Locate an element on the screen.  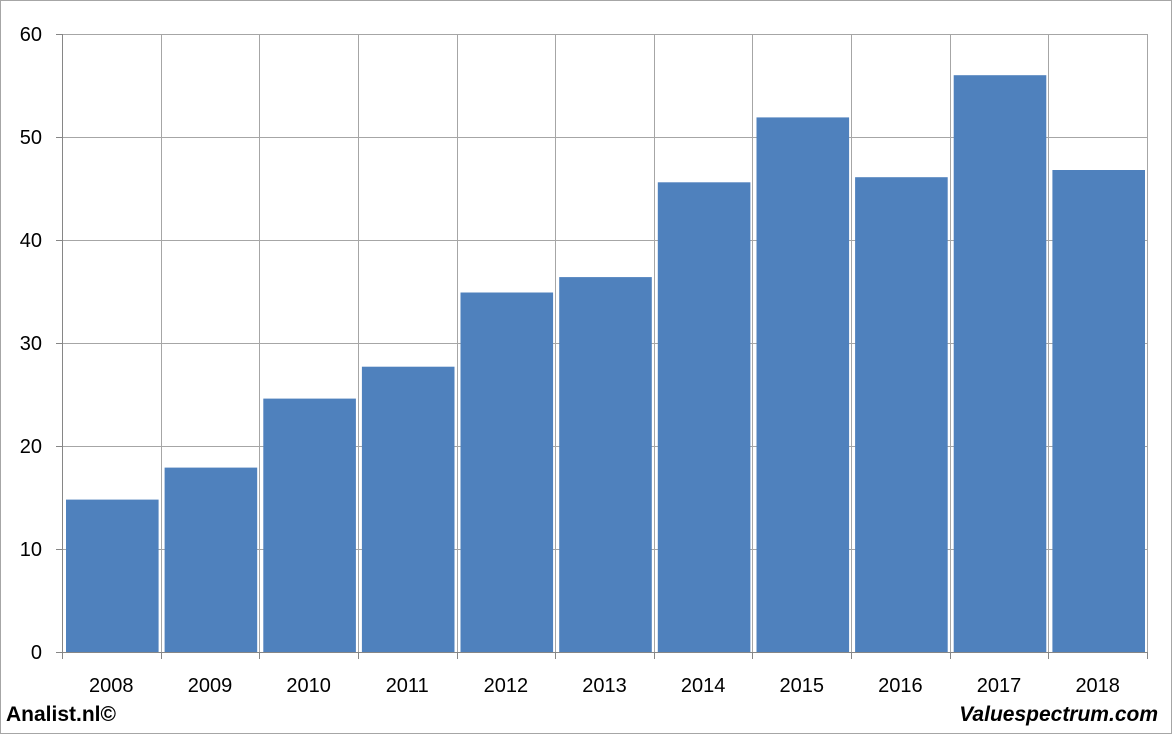
x-tick-label-2011: 2011 is located at coordinates (407, 686).